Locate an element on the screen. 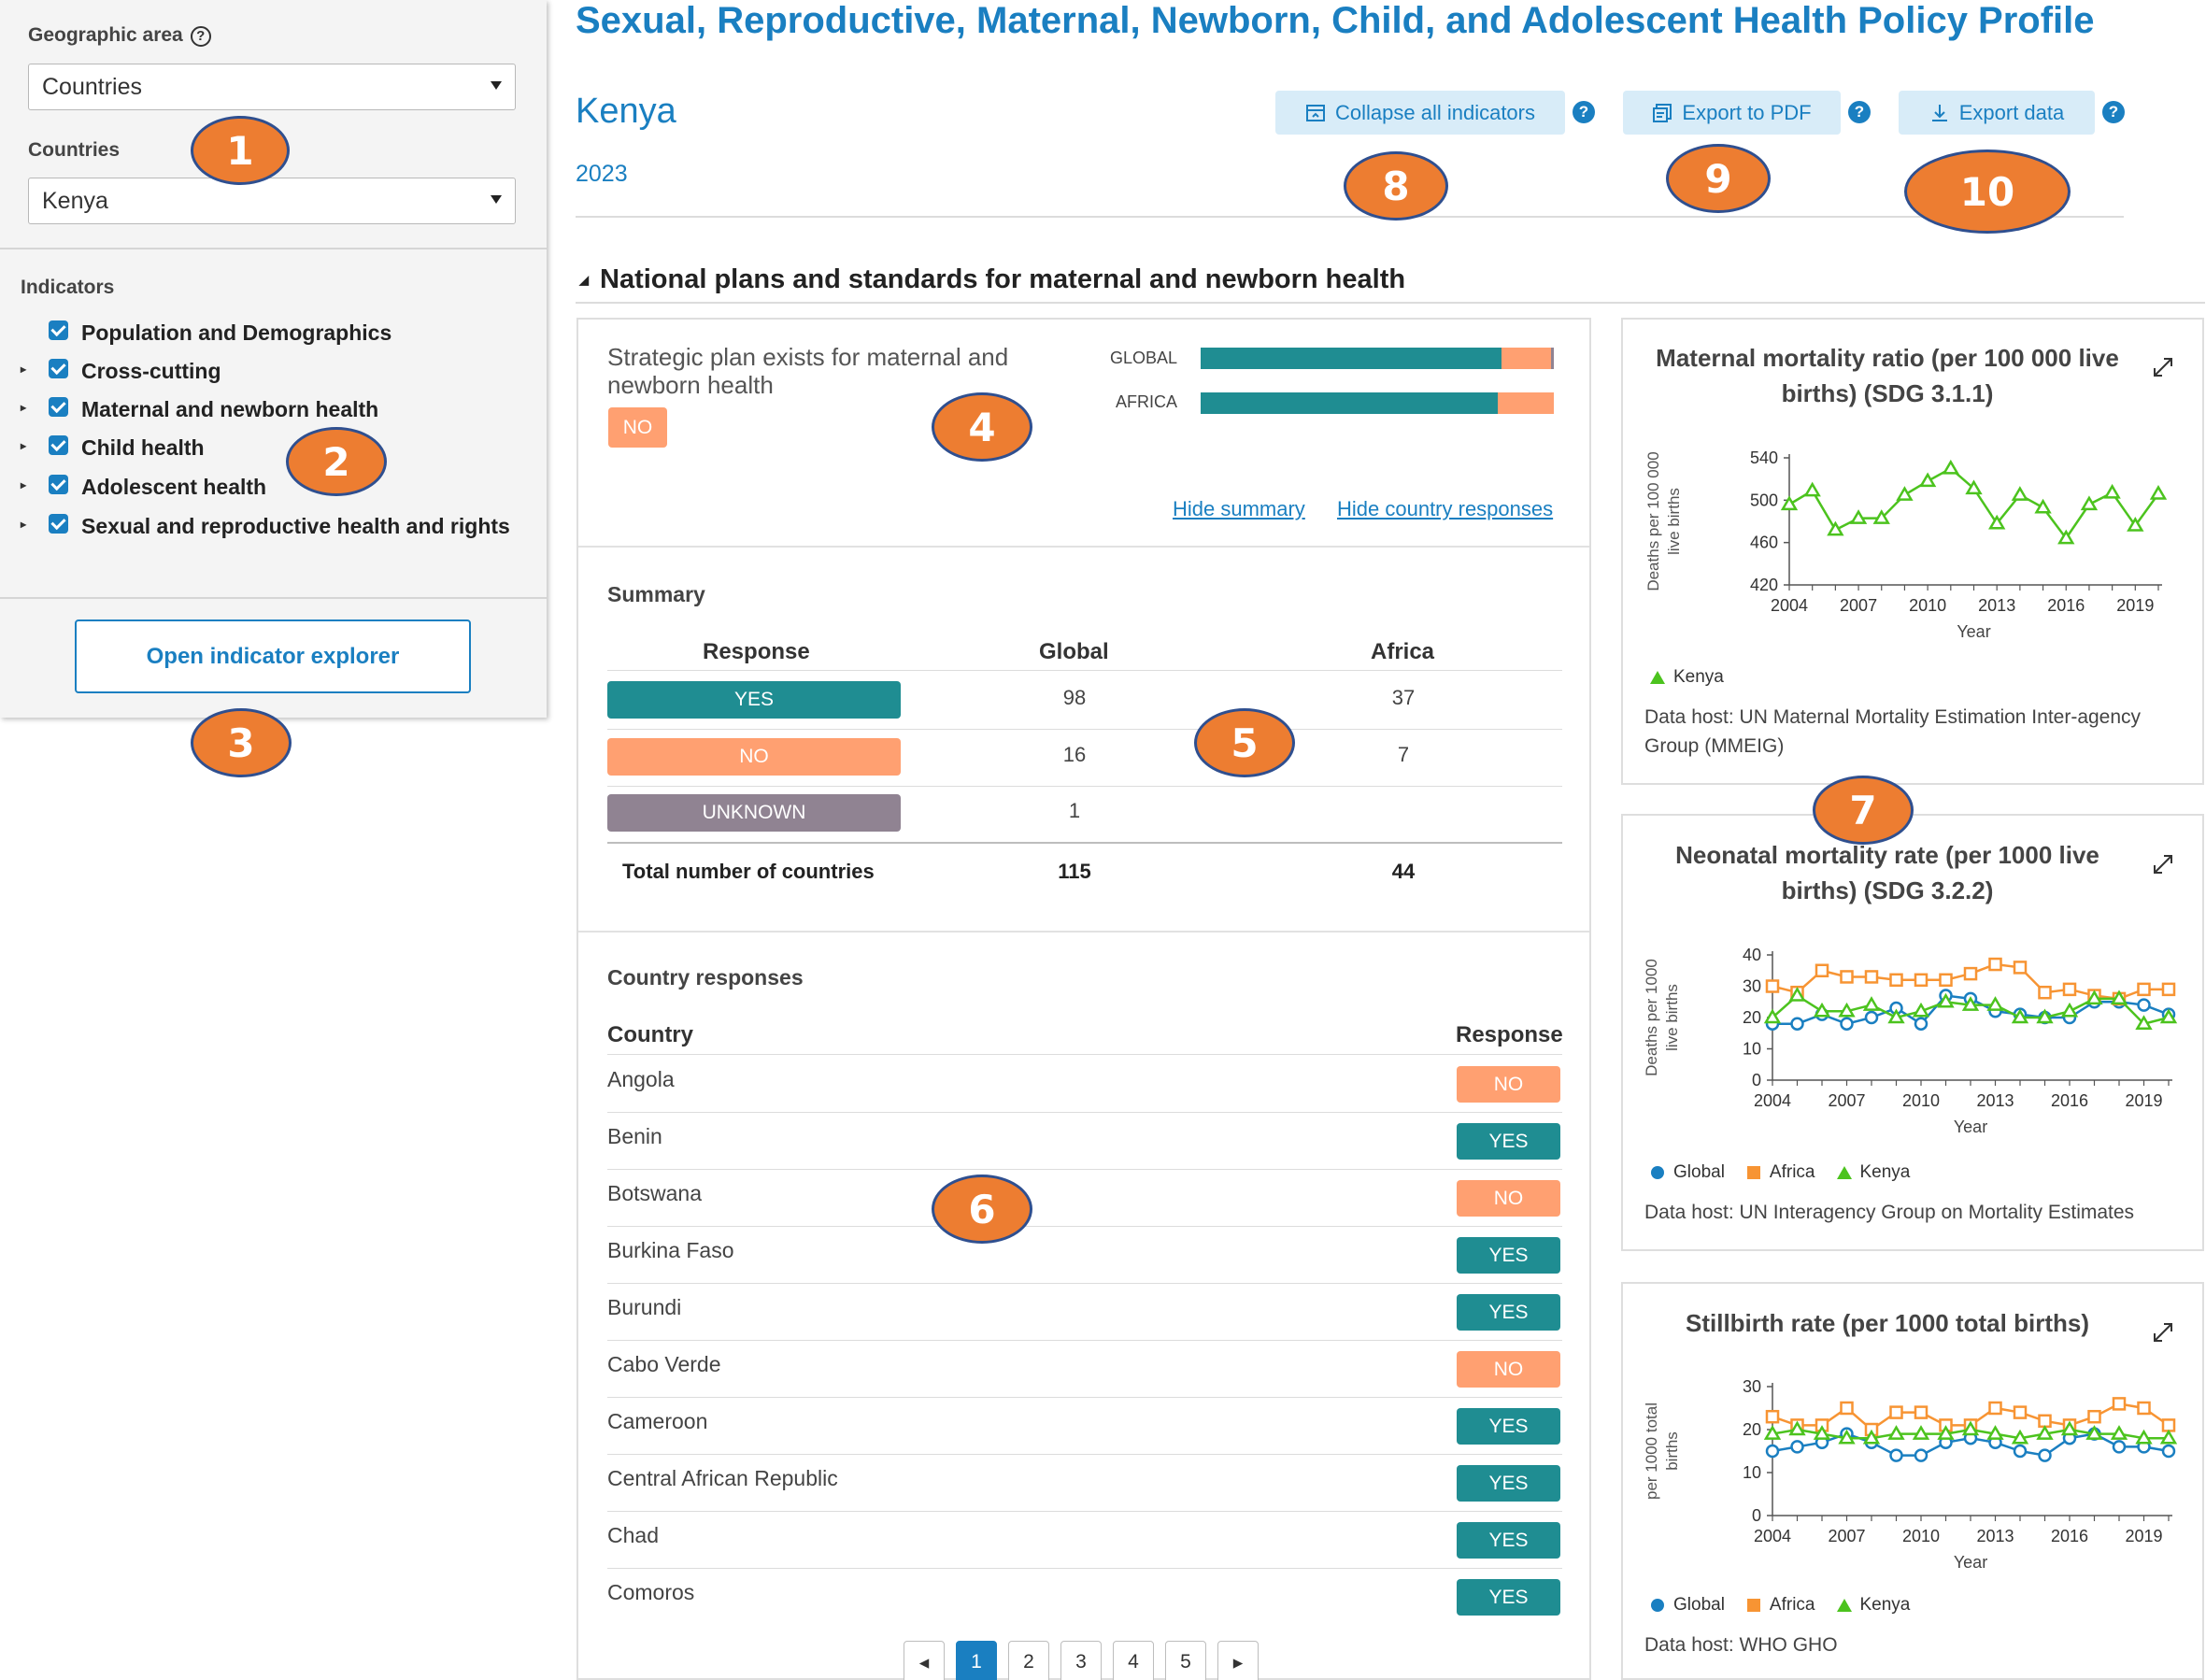  country-name-cell: Benin is located at coordinates (634, 1136).